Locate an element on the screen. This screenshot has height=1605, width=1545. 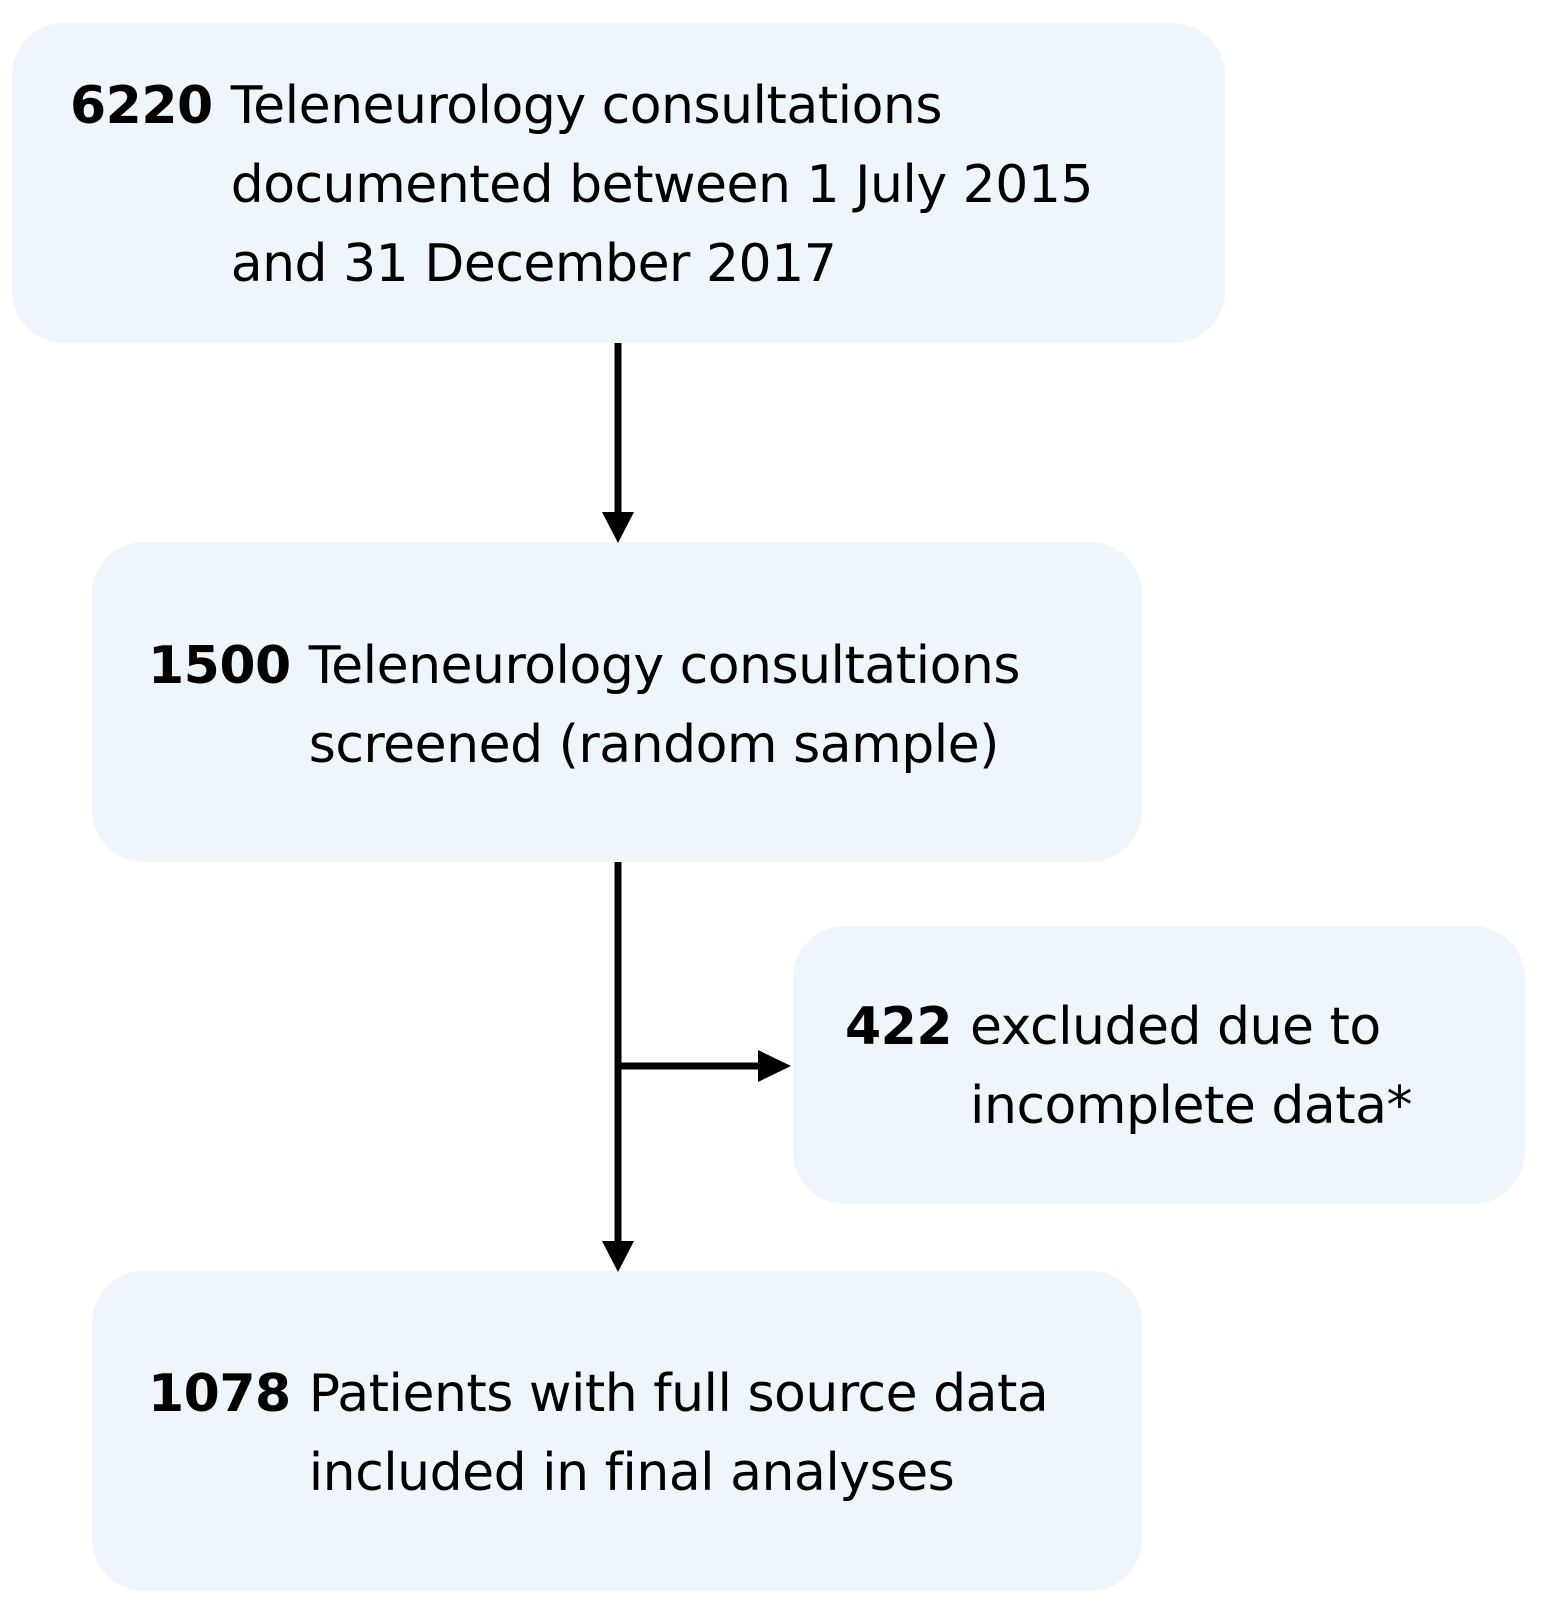
included-patients-line-1: Patients with full source data is located at coordinates (678, 1394).